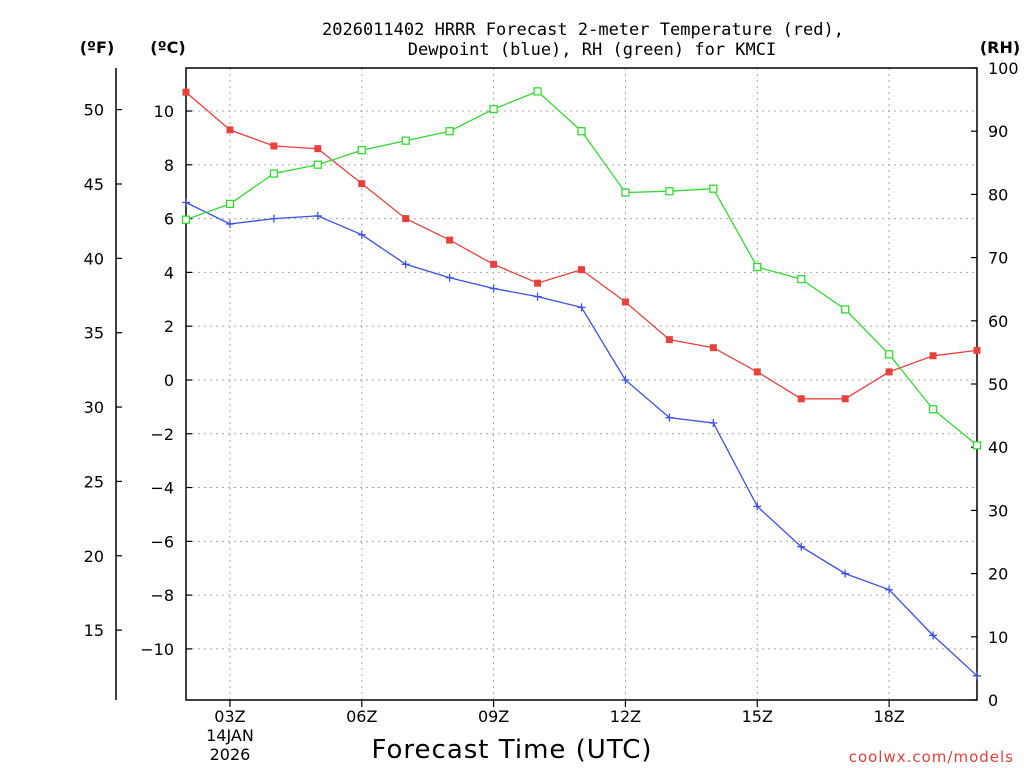  Describe the element at coordinates (993, 700) in the screenshot. I see `rh-tick-label: 0` at that location.